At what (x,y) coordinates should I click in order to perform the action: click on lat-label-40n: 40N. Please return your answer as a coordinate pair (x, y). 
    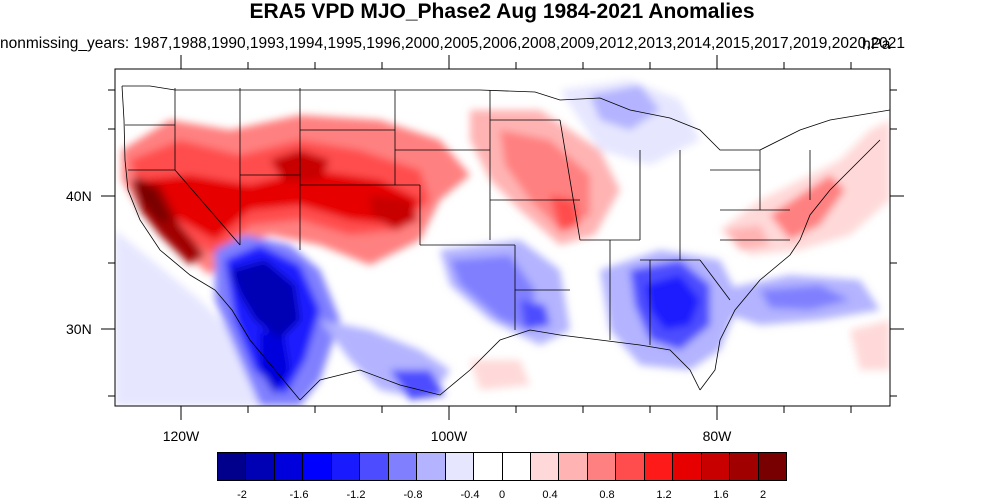
    Looking at the image, I should click on (79, 196).